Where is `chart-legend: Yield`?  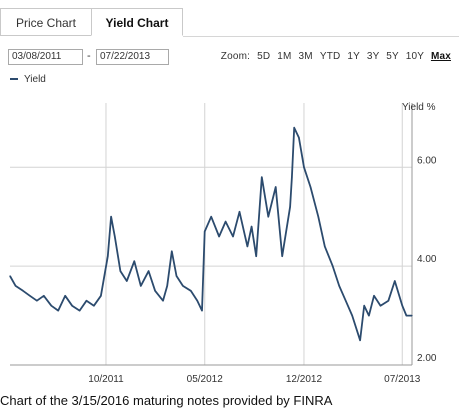
chart-legend: Yield is located at coordinates (28, 79).